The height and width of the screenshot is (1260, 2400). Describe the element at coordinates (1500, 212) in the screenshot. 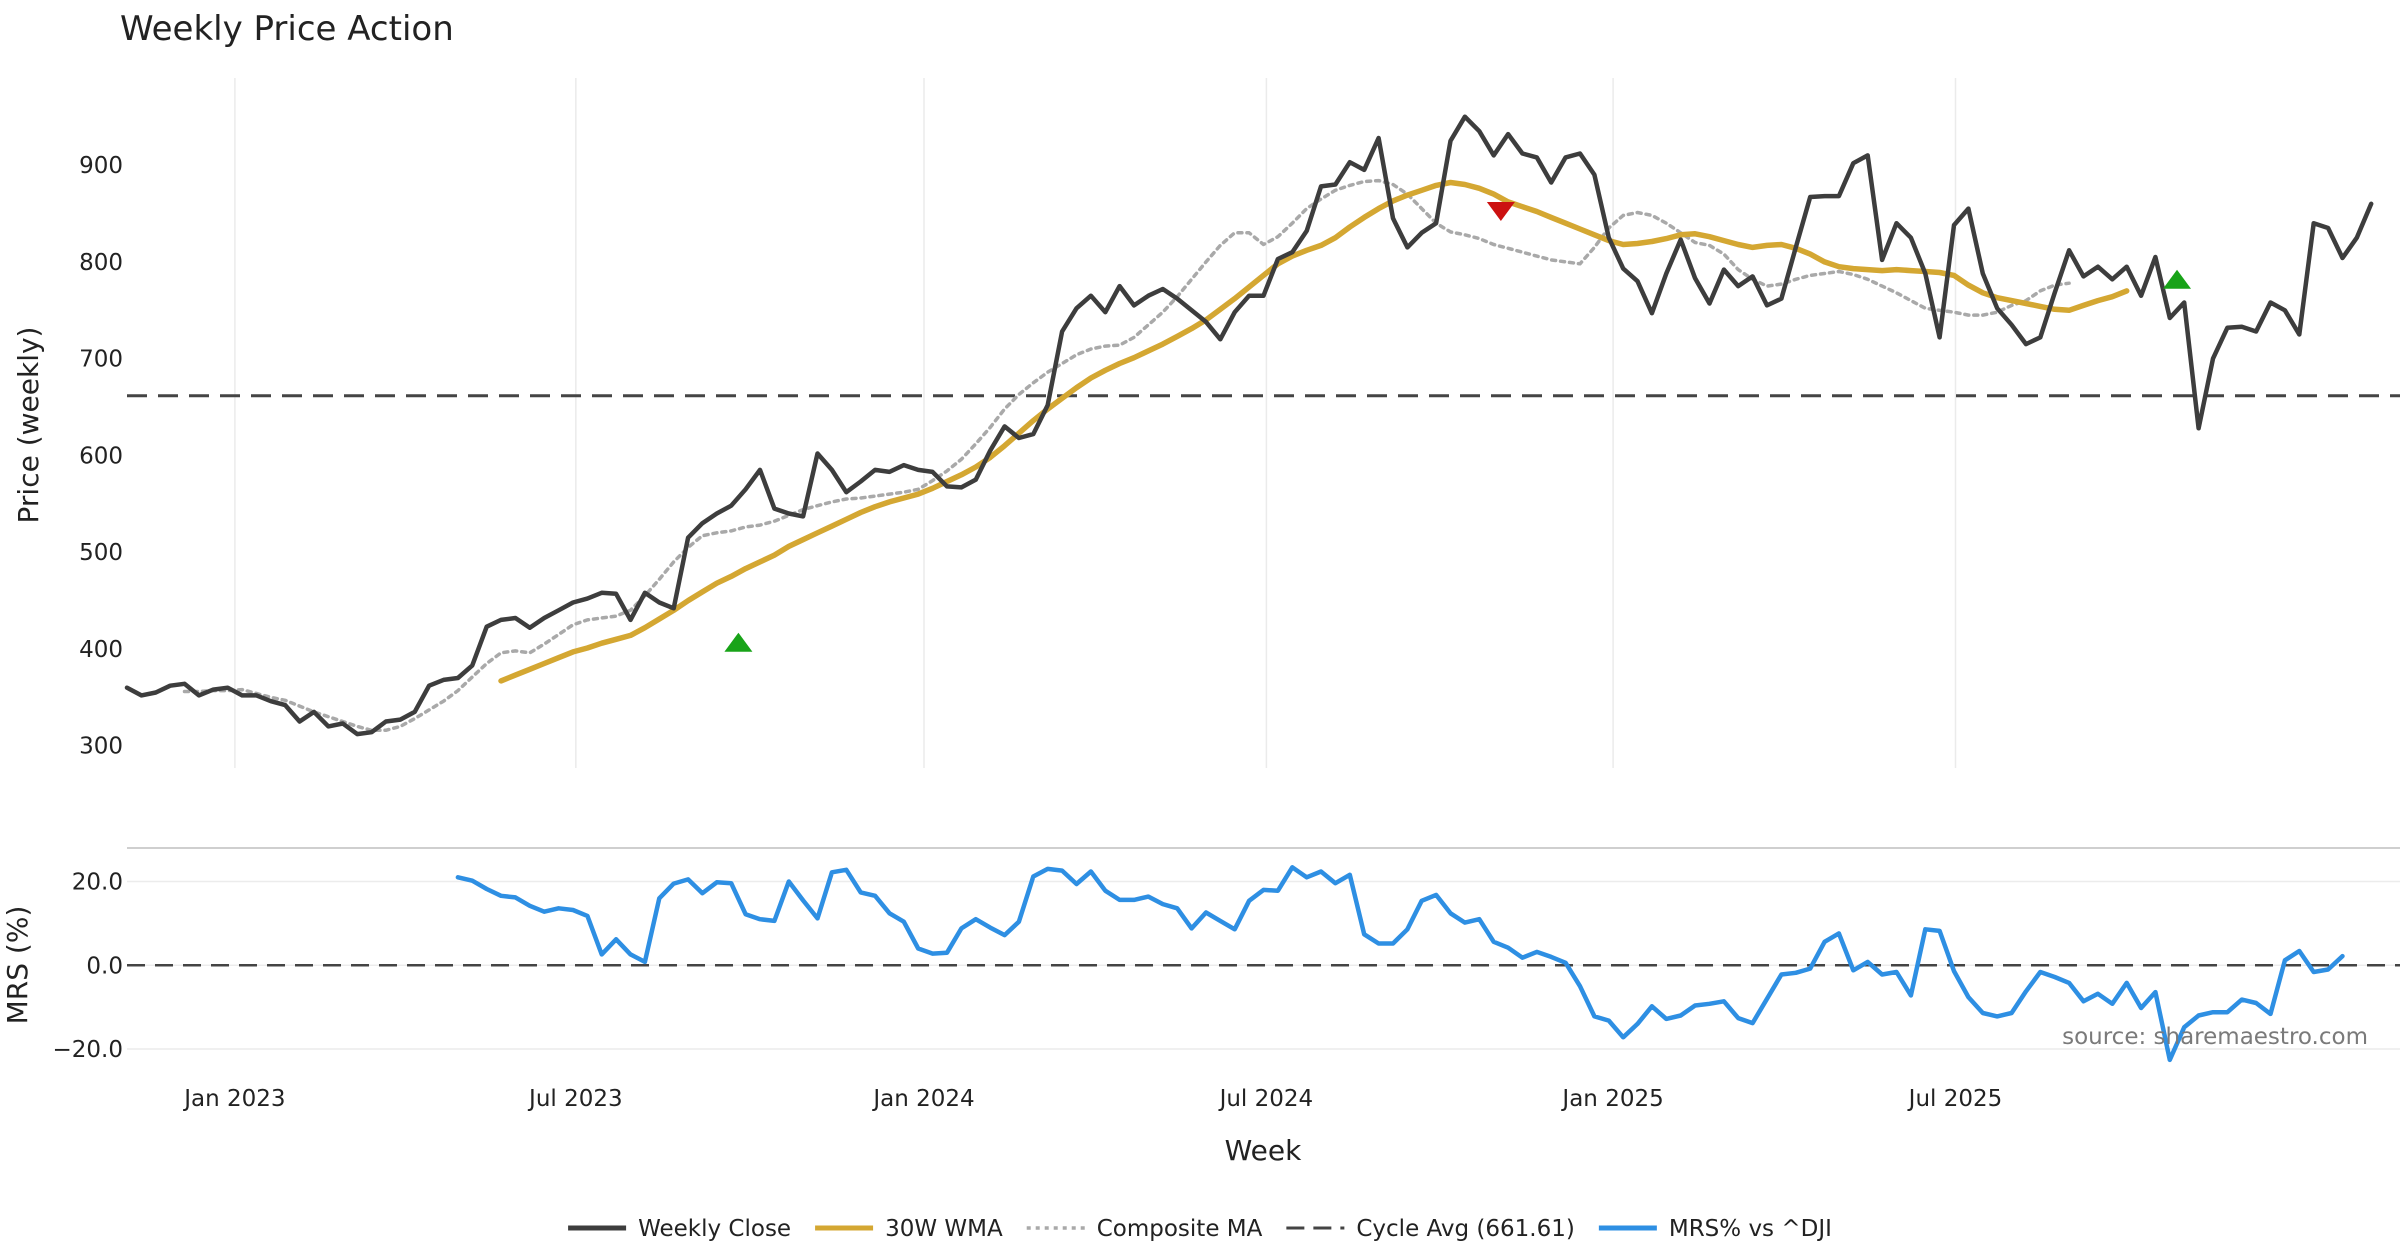

I see `sell-signal-marker` at that location.